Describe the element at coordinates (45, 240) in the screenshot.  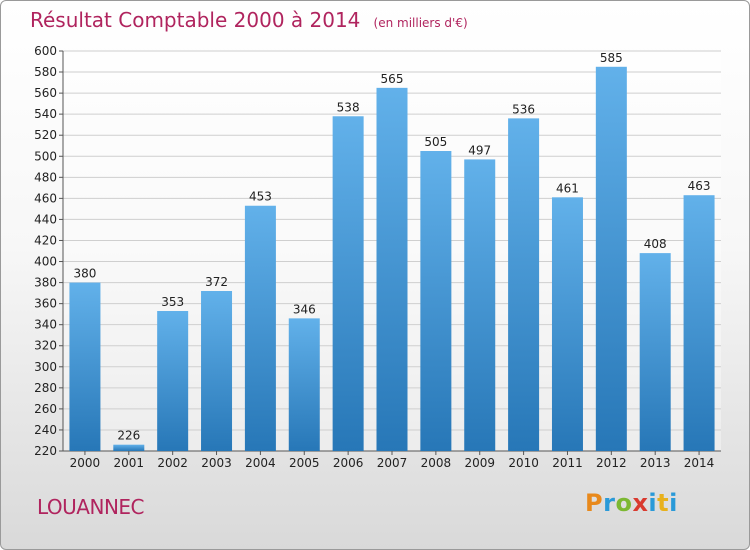
I see `y-tick-label: 420` at that location.